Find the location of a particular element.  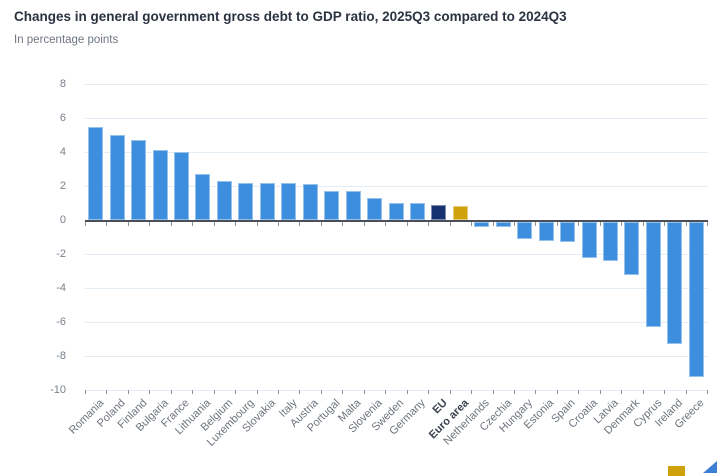

bar-slovenia is located at coordinates (375, 208).